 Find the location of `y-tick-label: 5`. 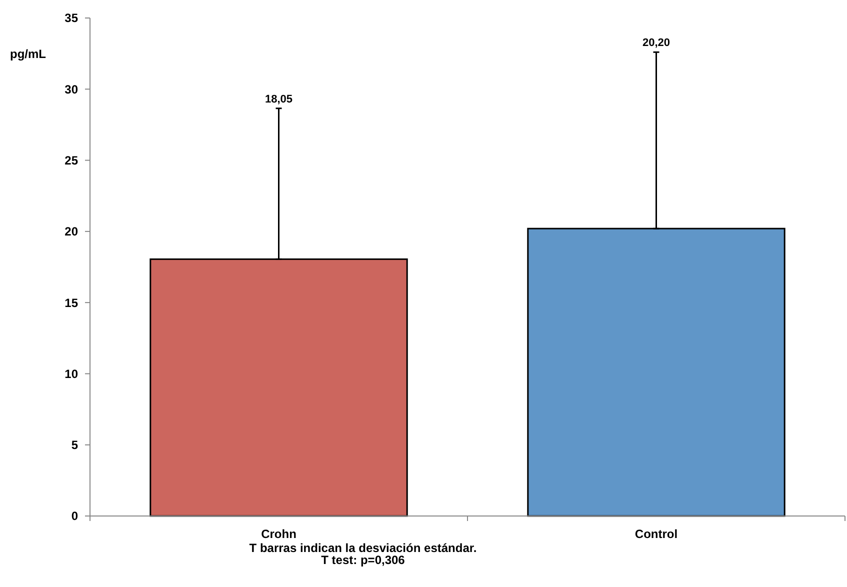

y-tick-label: 5 is located at coordinates (74, 445).